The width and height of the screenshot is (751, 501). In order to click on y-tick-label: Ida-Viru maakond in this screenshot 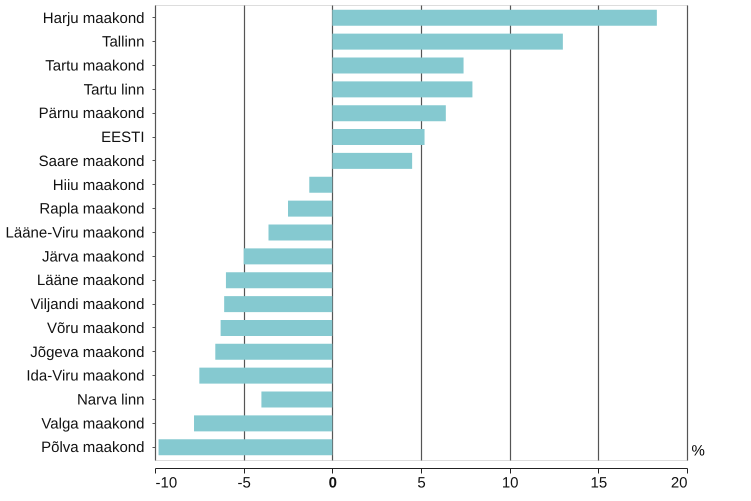, I will do `click(85, 376)`.